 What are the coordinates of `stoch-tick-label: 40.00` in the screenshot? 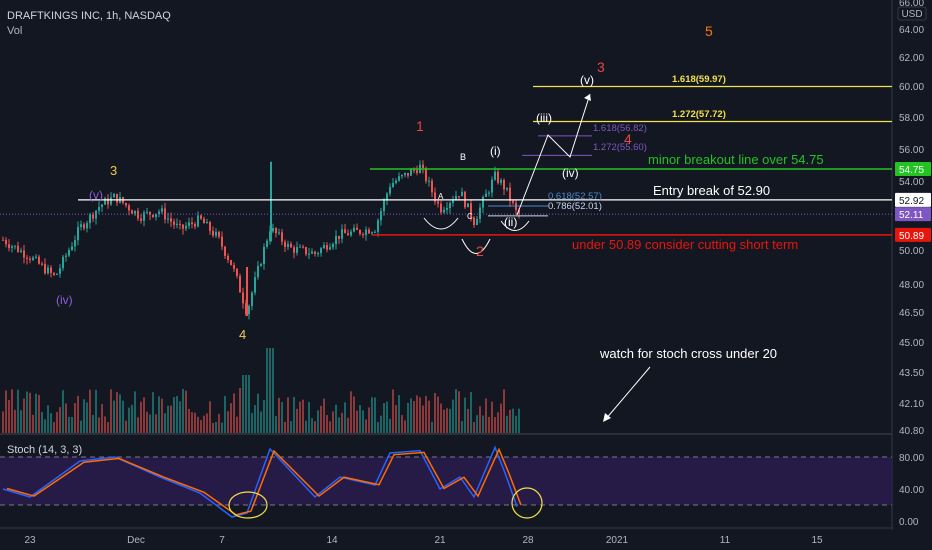 It's located at (911, 490).